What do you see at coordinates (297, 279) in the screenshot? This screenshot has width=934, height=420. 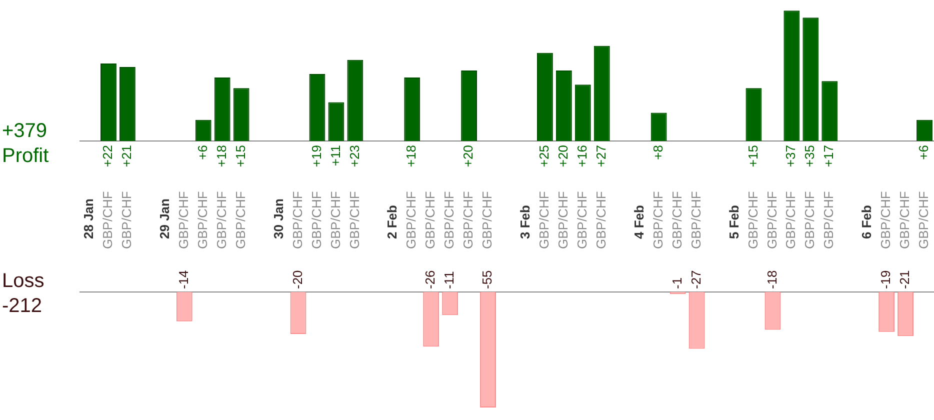 I see `data-label: -20` at bounding box center [297, 279].